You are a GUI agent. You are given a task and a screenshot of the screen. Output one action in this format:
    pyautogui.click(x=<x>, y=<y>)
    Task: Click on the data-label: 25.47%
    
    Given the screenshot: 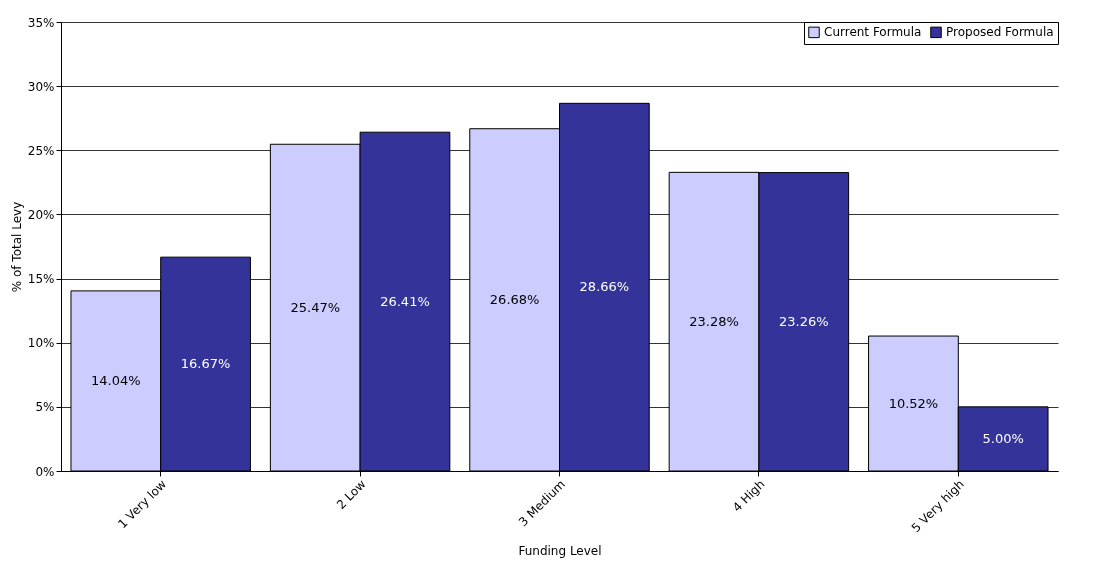 What is the action you would take?
    pyautogui.click(x=315, y=307)
    